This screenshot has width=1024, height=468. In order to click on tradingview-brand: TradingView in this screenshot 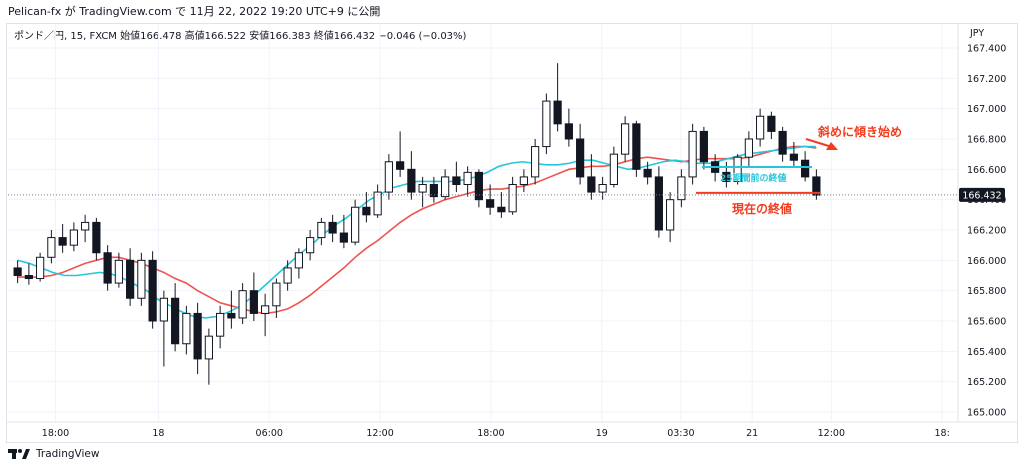, I will do `click(68, 454)`.